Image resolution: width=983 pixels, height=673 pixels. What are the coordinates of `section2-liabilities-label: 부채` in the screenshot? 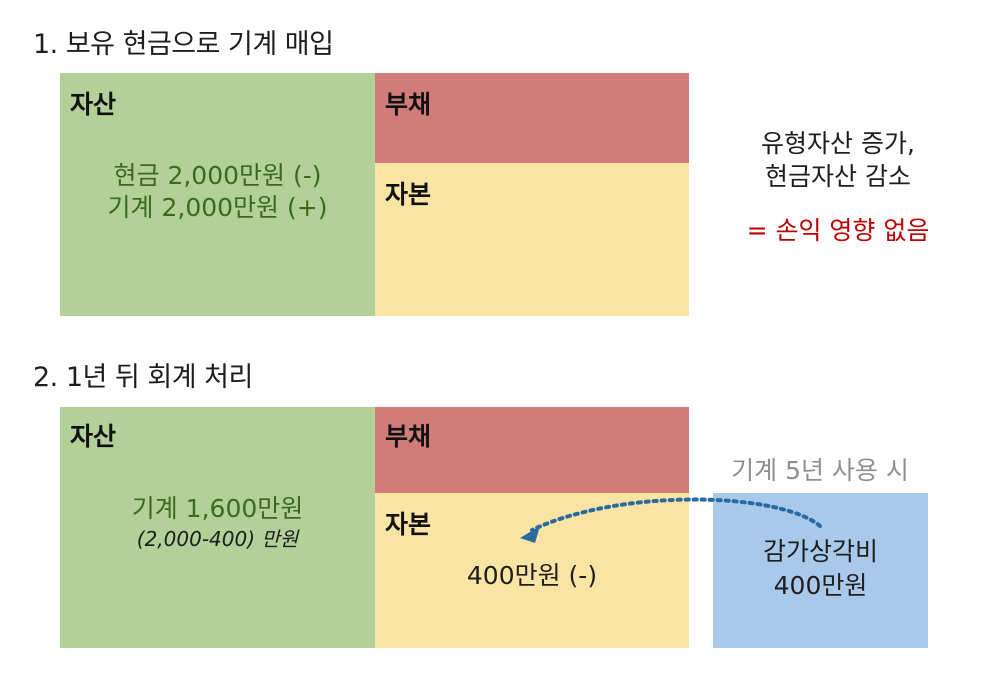 It's located at (408, 436).